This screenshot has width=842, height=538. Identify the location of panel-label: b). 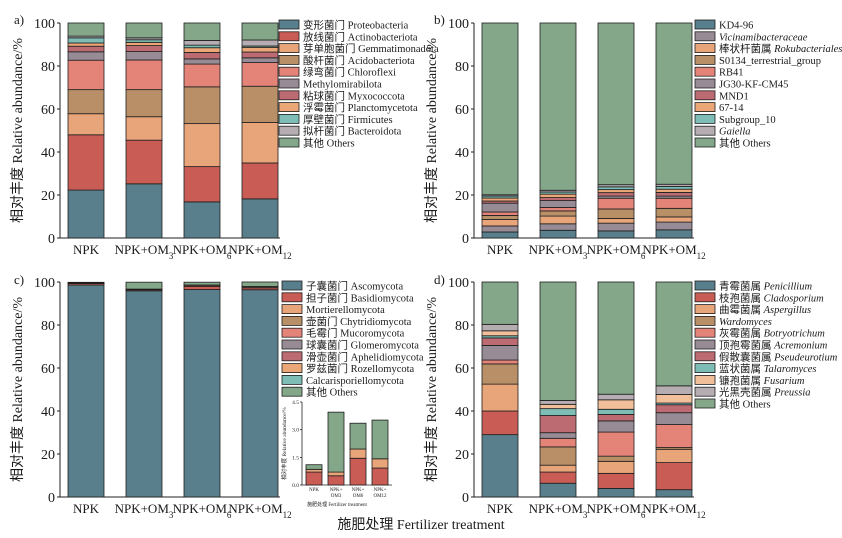
(439, 19).